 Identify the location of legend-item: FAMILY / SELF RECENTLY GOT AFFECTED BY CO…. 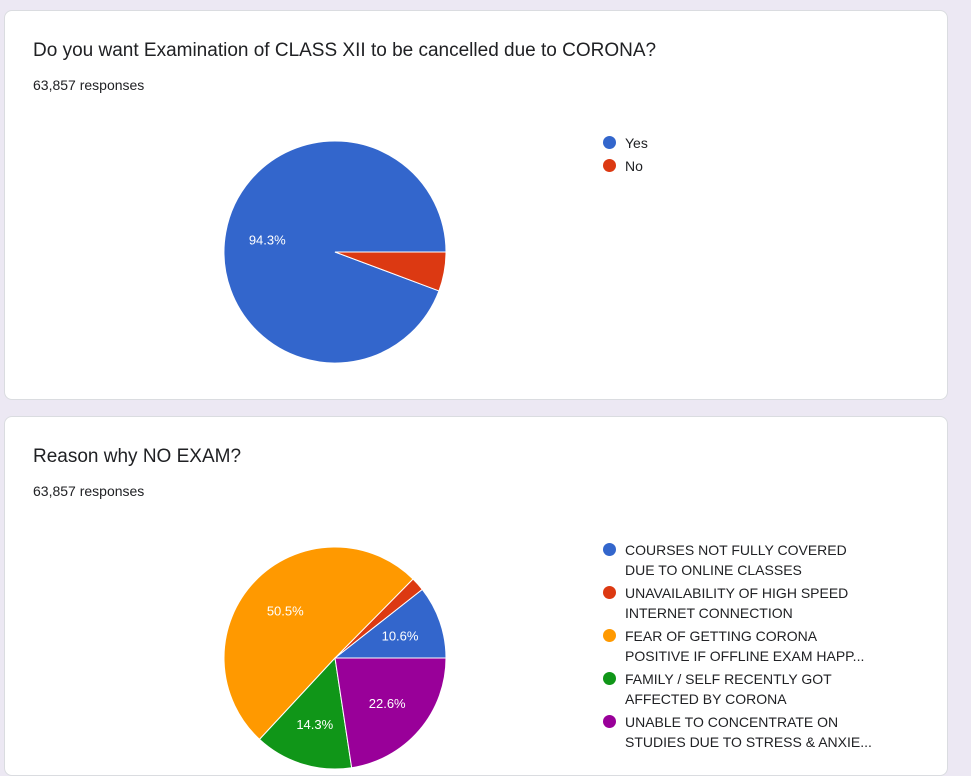
(749, 689).